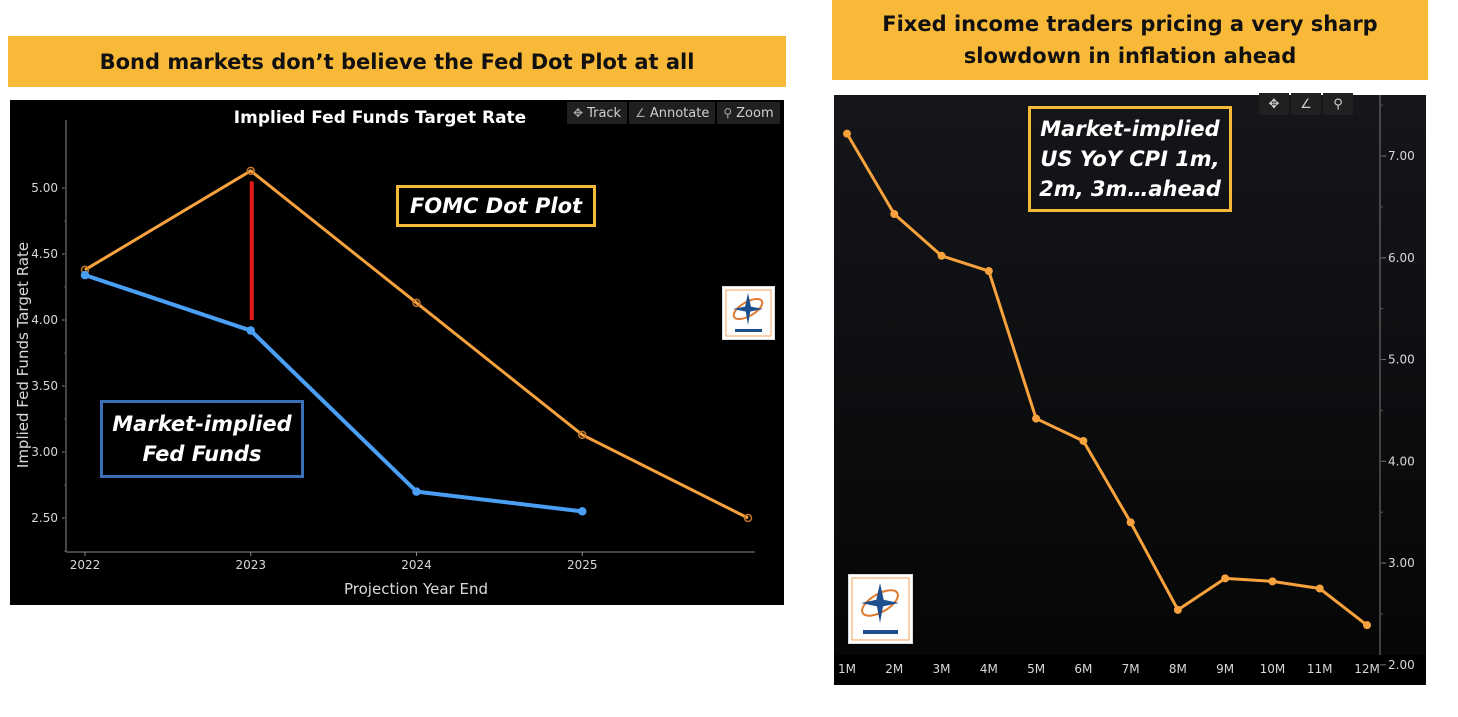  I want to click on annotate-label: Annotate, so click(679, 113).